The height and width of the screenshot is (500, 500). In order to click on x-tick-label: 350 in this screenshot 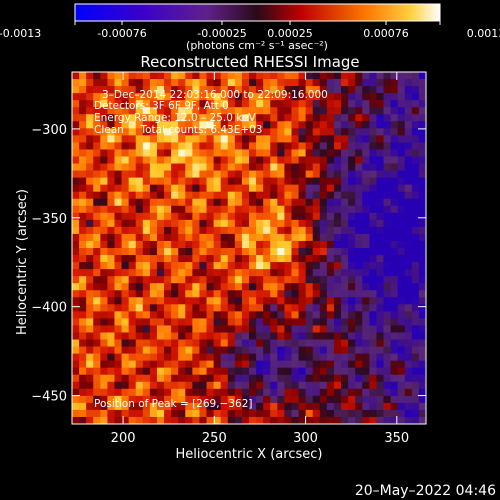, I will do `click(396, 438)`.